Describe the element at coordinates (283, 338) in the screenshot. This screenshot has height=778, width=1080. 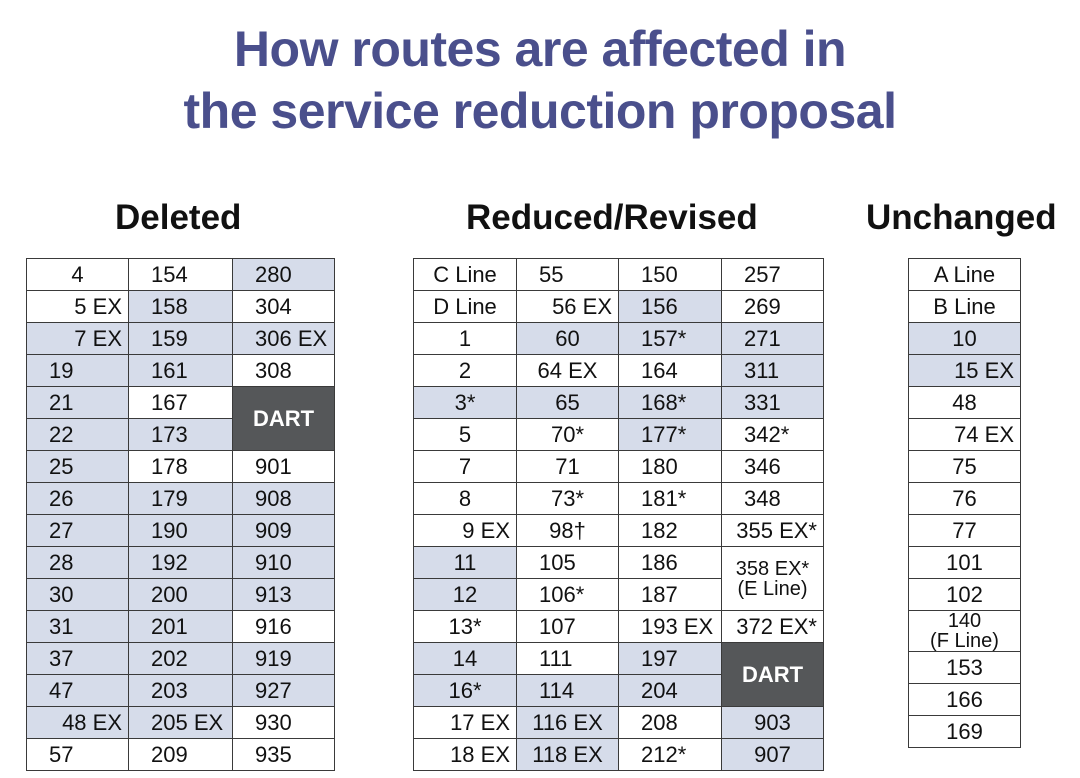
I see `table-cell: 306 EX` at that location.